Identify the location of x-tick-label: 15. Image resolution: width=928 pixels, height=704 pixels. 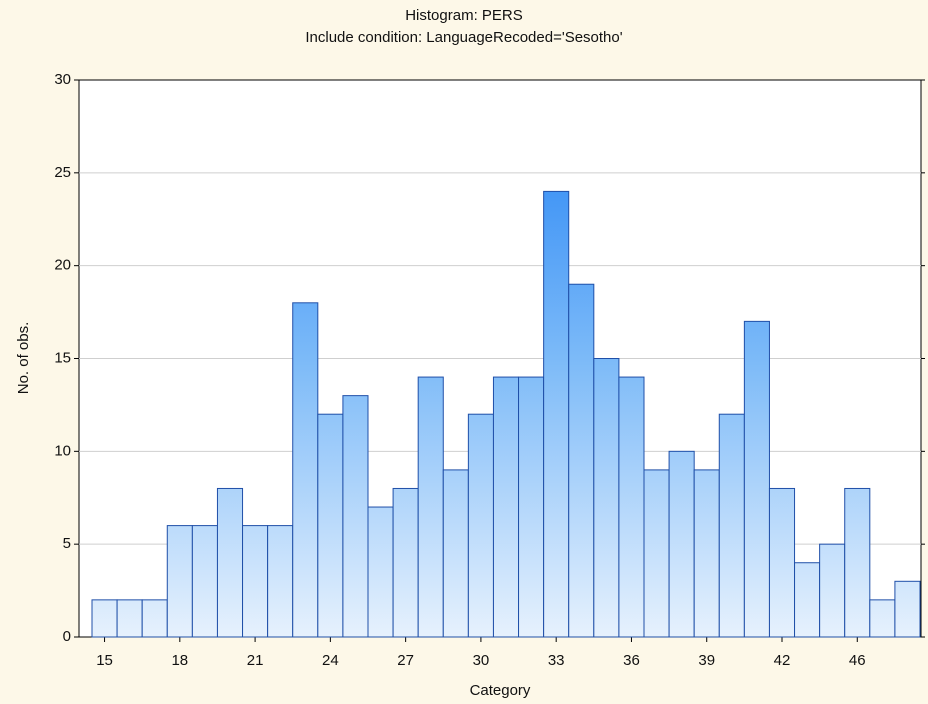
(104, 660).